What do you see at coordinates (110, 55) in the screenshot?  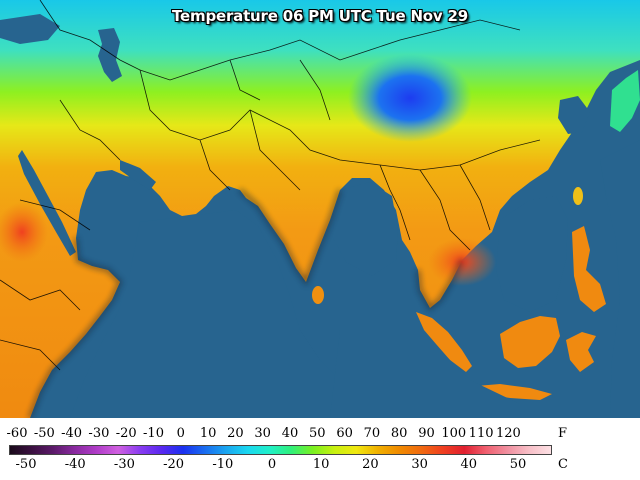 I see `caspian-sea` at bounding box center [110, 55].